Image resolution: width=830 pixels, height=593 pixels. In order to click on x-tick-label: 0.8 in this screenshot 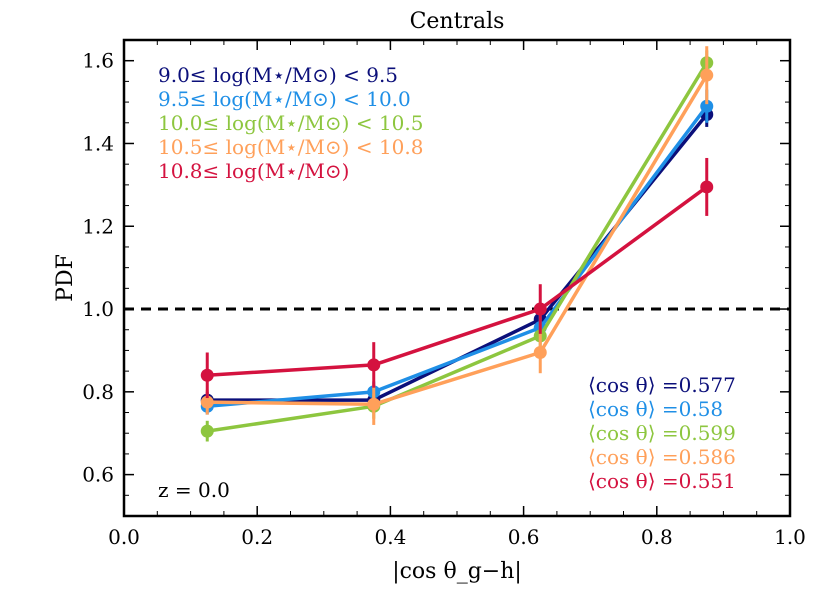, I will do `click(657, 537)`.